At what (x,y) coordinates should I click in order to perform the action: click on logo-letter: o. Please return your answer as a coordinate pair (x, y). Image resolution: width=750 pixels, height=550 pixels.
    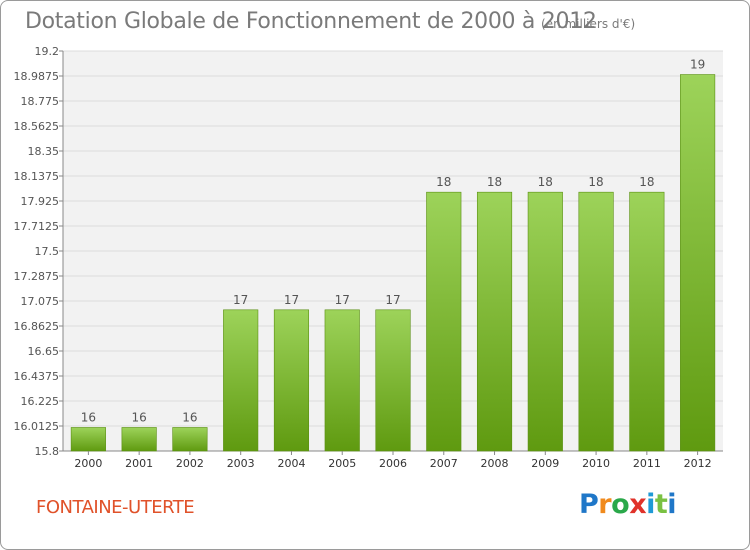
    Looking at the image, I should click on (620, 504).